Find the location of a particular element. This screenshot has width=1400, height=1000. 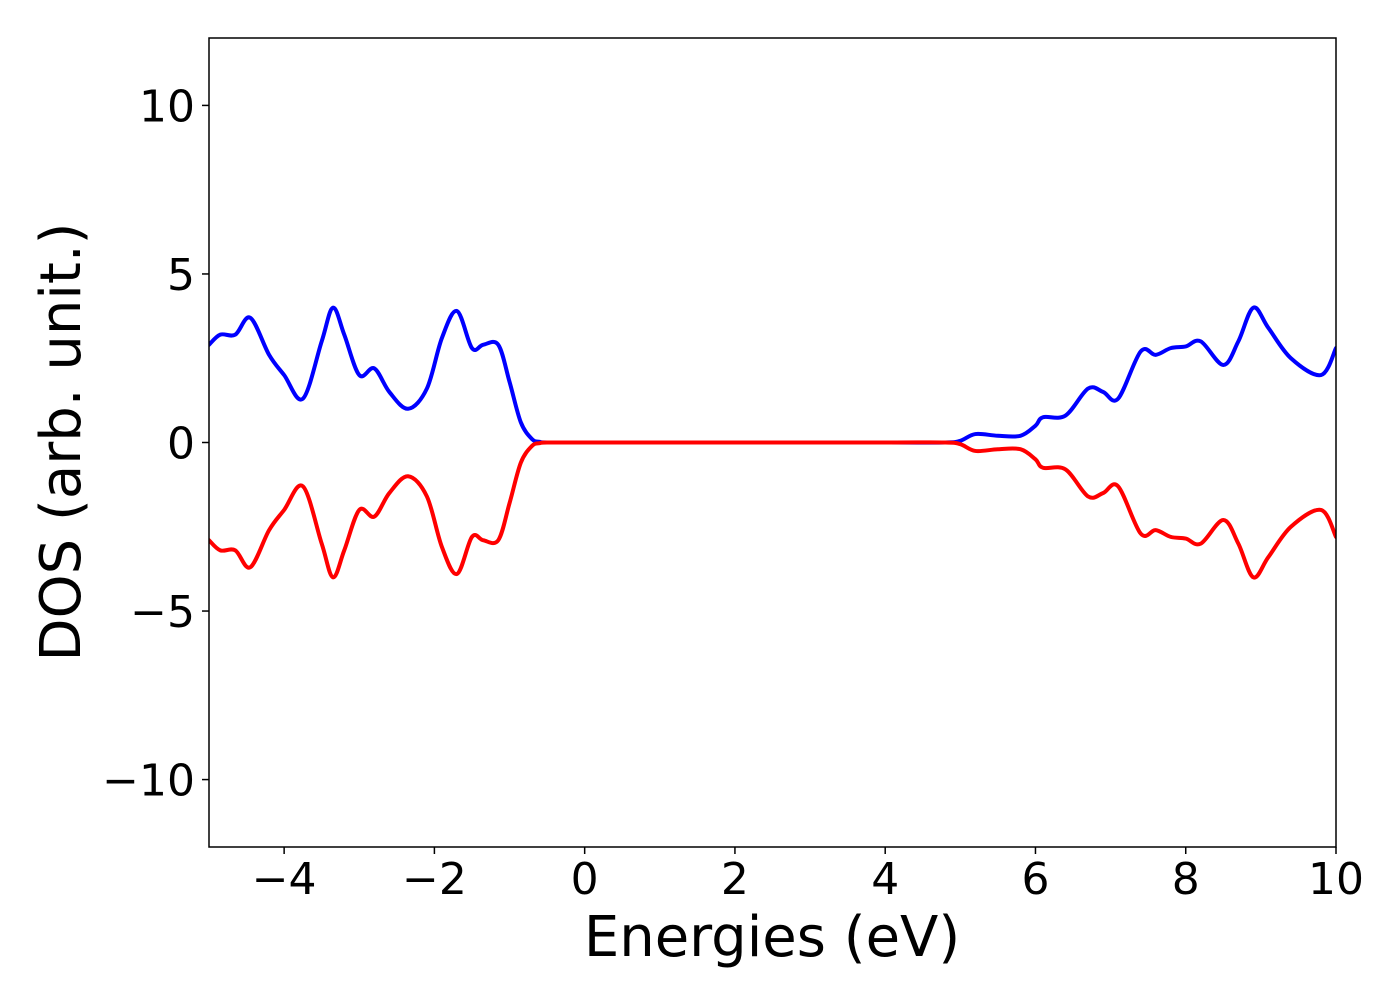

x-axis-label: Energies (eV) is located at coordinates (772, 937).